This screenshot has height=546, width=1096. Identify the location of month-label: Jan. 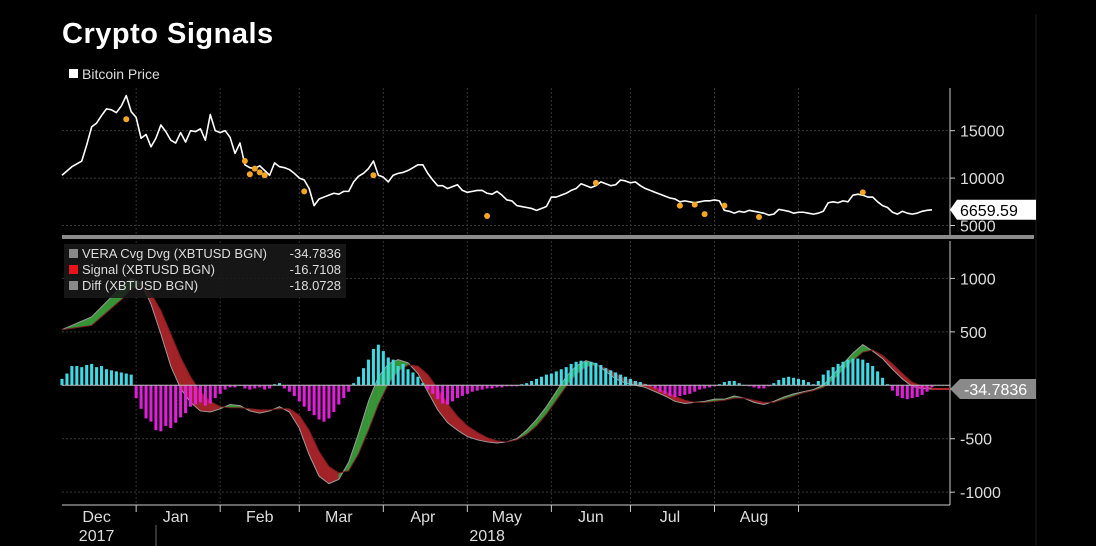
(176, 517).